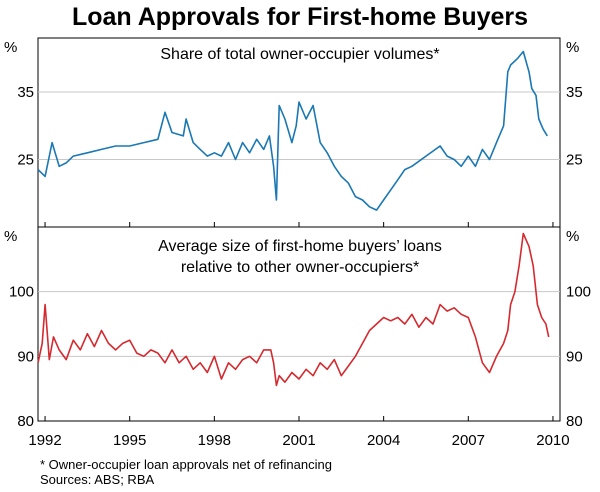  I want to click on ytick-right-loan-size-1: 90, so click(574, 356).